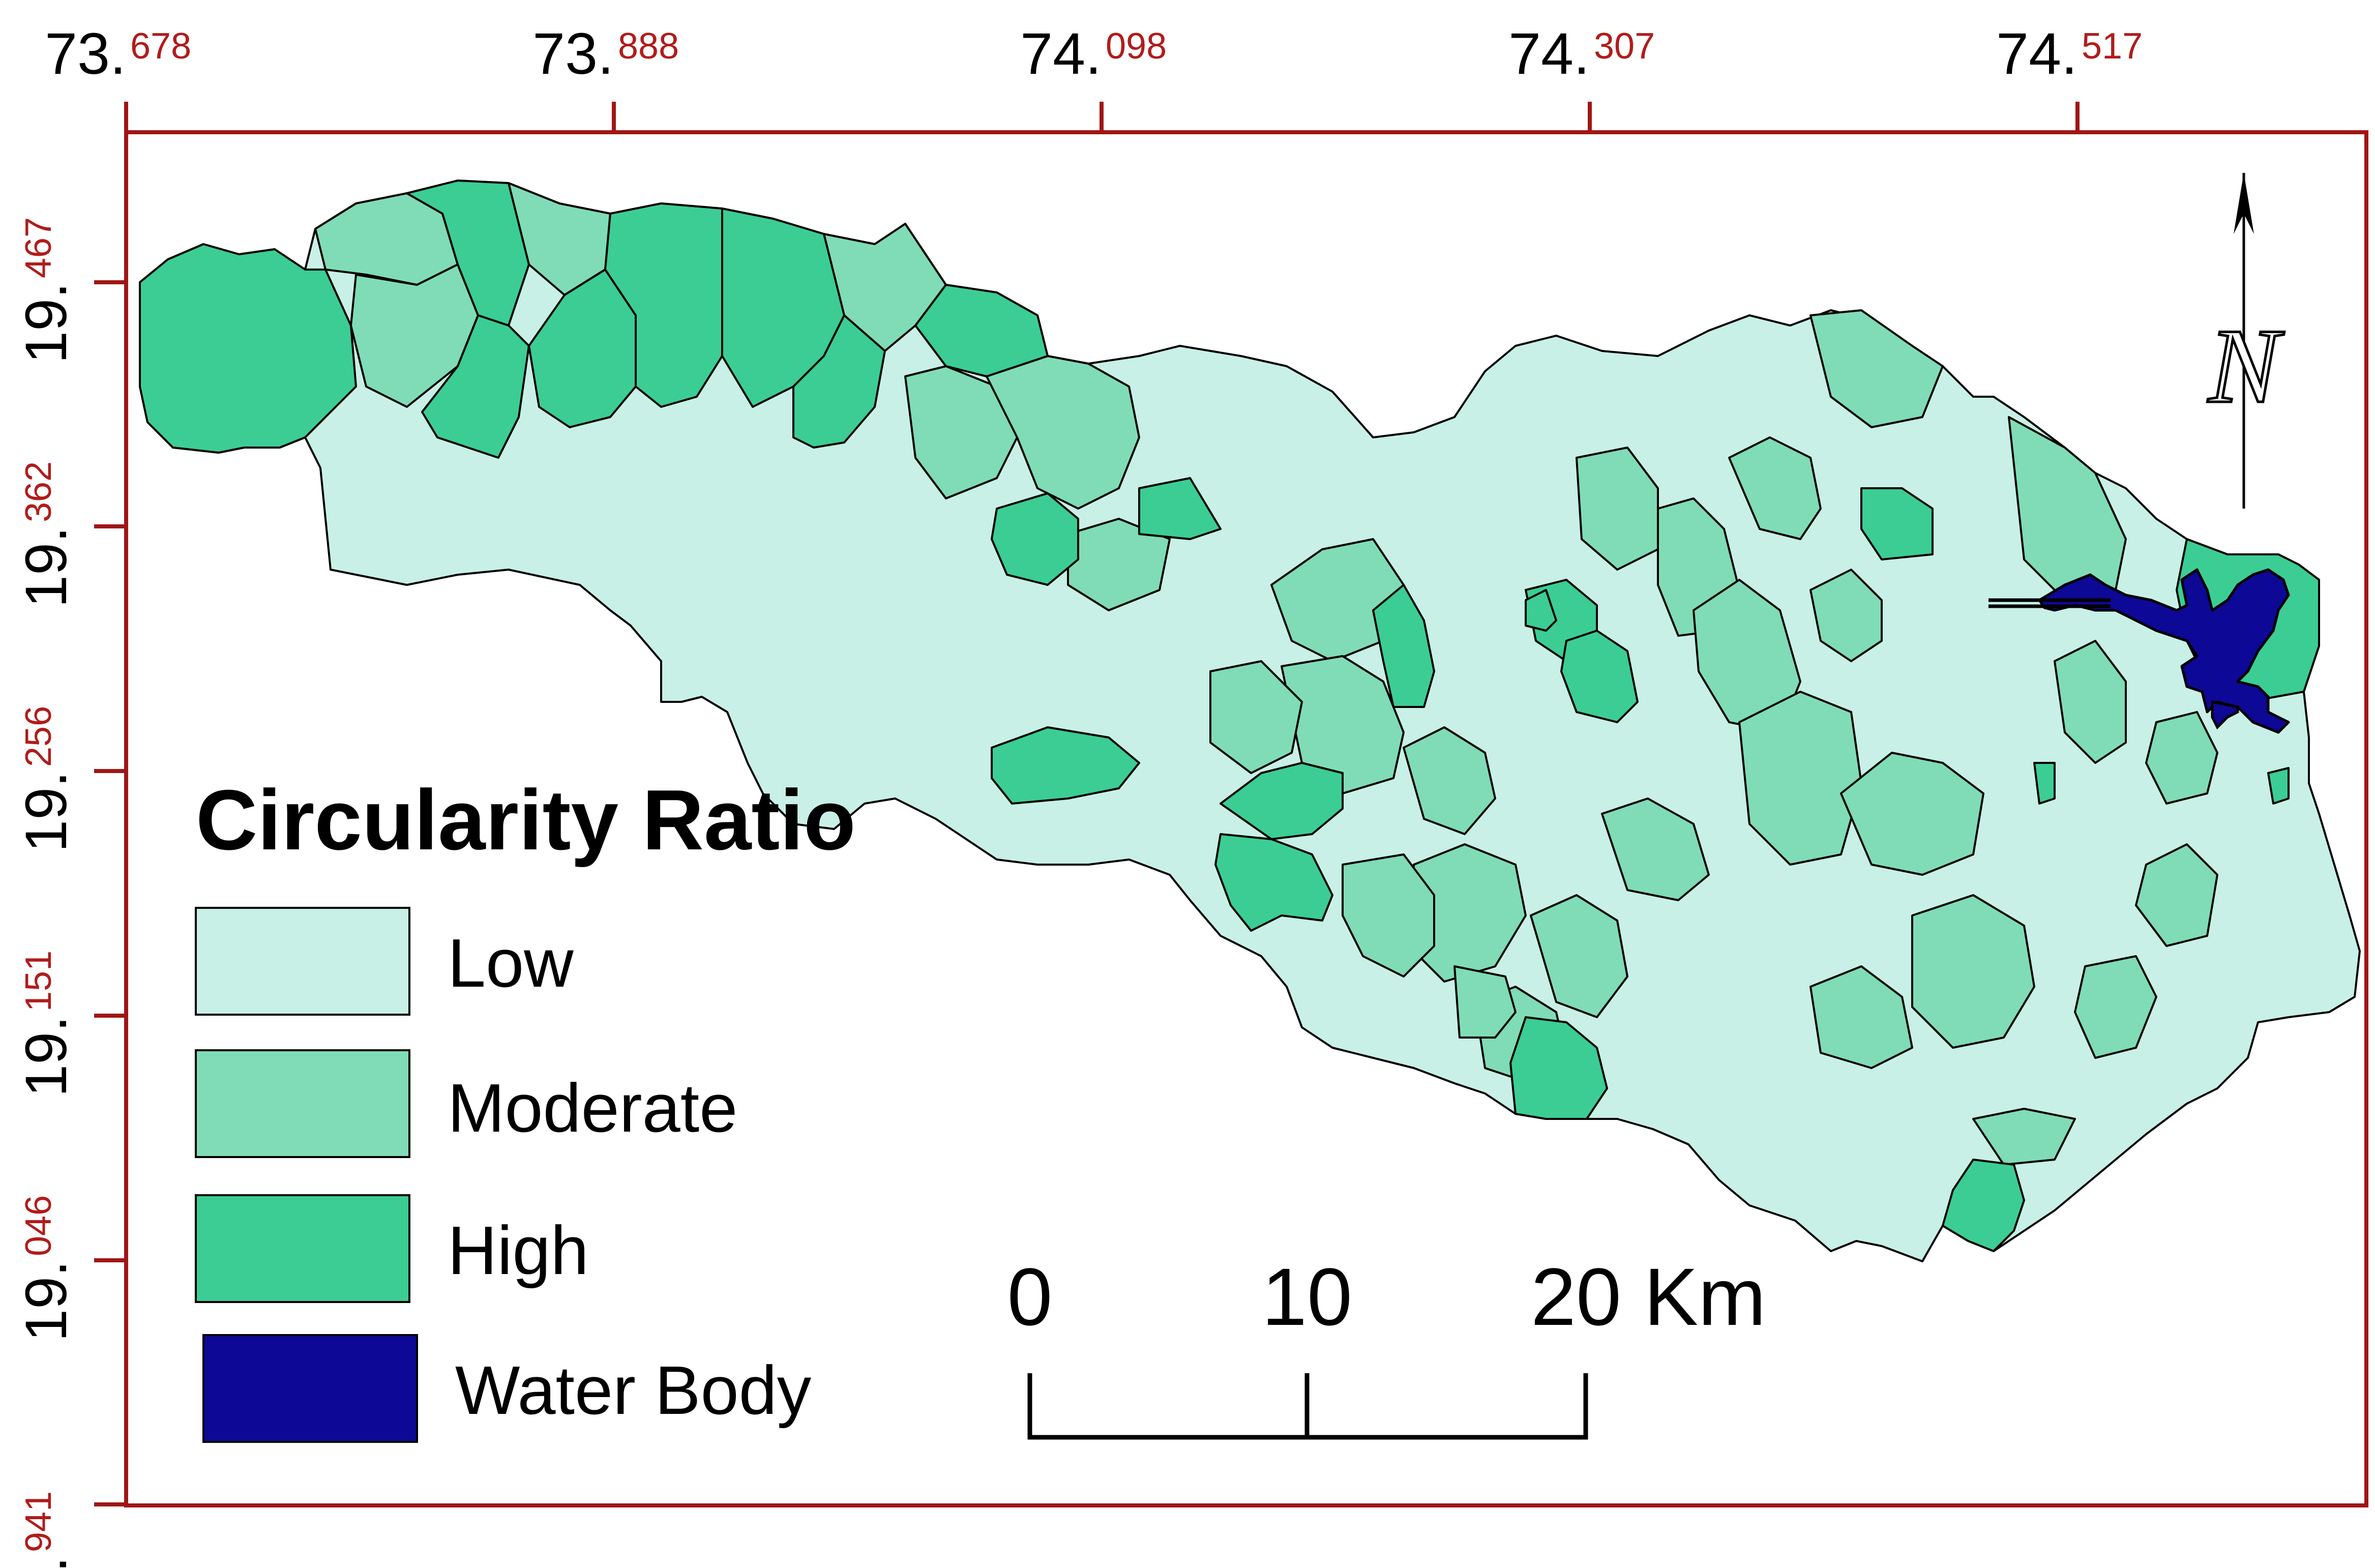  Describe the element at coordinates (160, 46) in the screenshot. I see `top-tick-fraction: 678` at that location.